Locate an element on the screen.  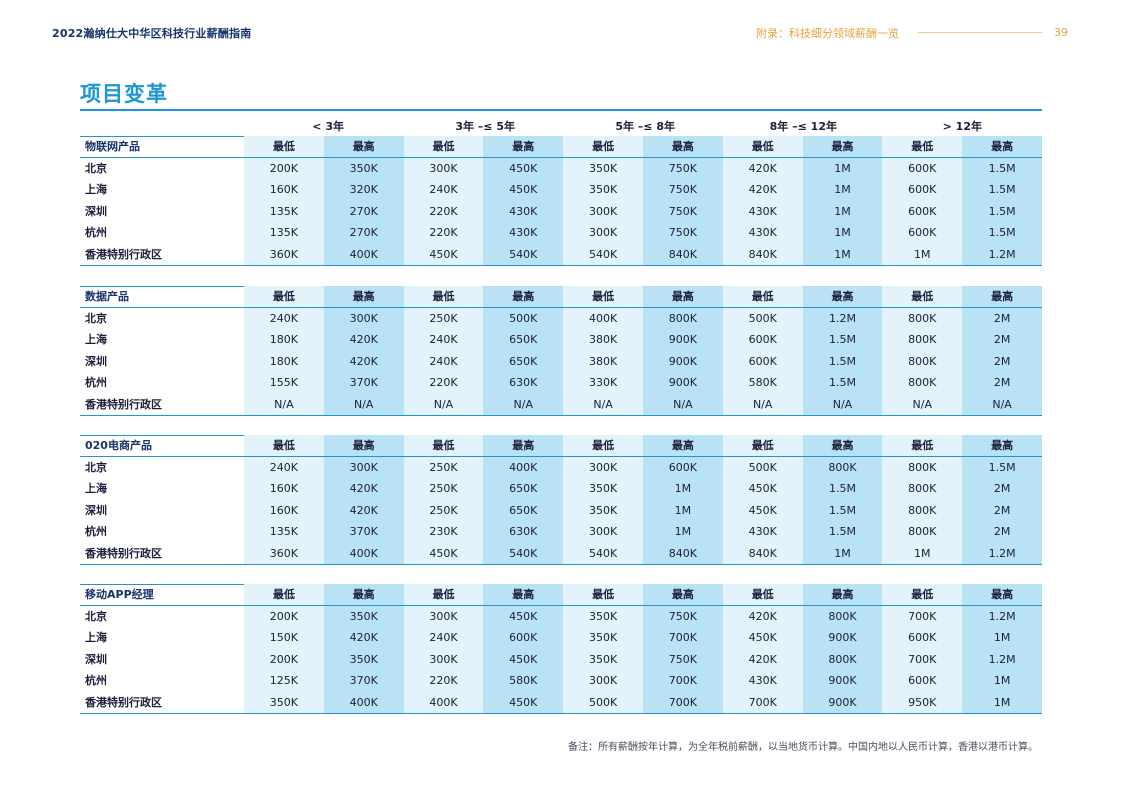
salary-cell: 380K is located at coordinates (603, 340).